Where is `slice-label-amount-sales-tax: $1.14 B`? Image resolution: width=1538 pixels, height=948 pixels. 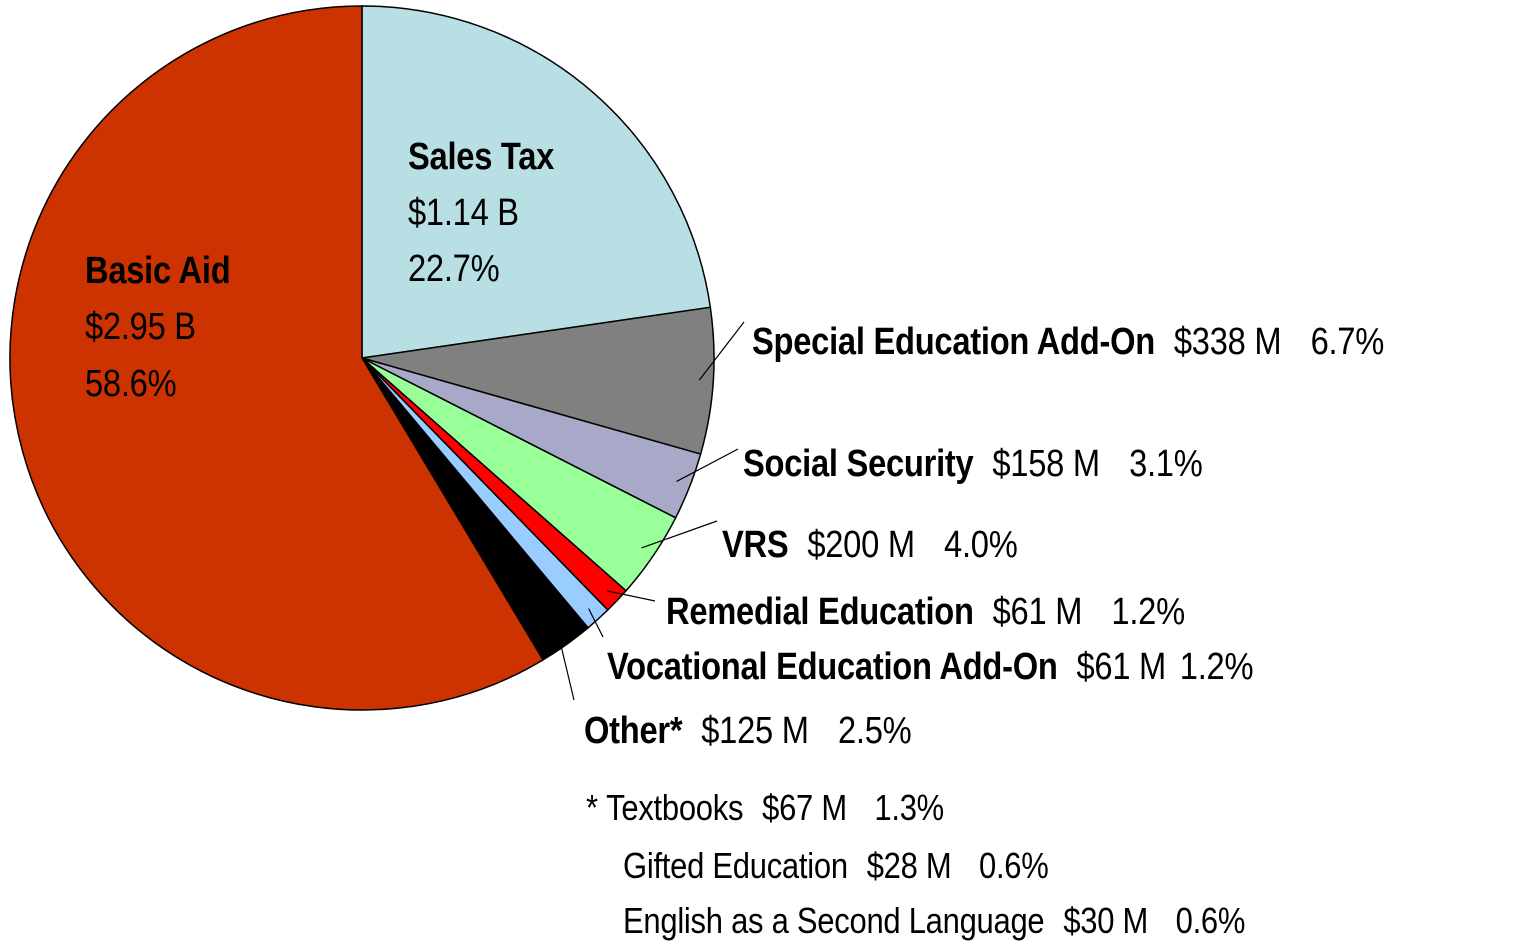 slice-label-amount-sales-tax: $1.14 B is located at coordinates (463, 213).